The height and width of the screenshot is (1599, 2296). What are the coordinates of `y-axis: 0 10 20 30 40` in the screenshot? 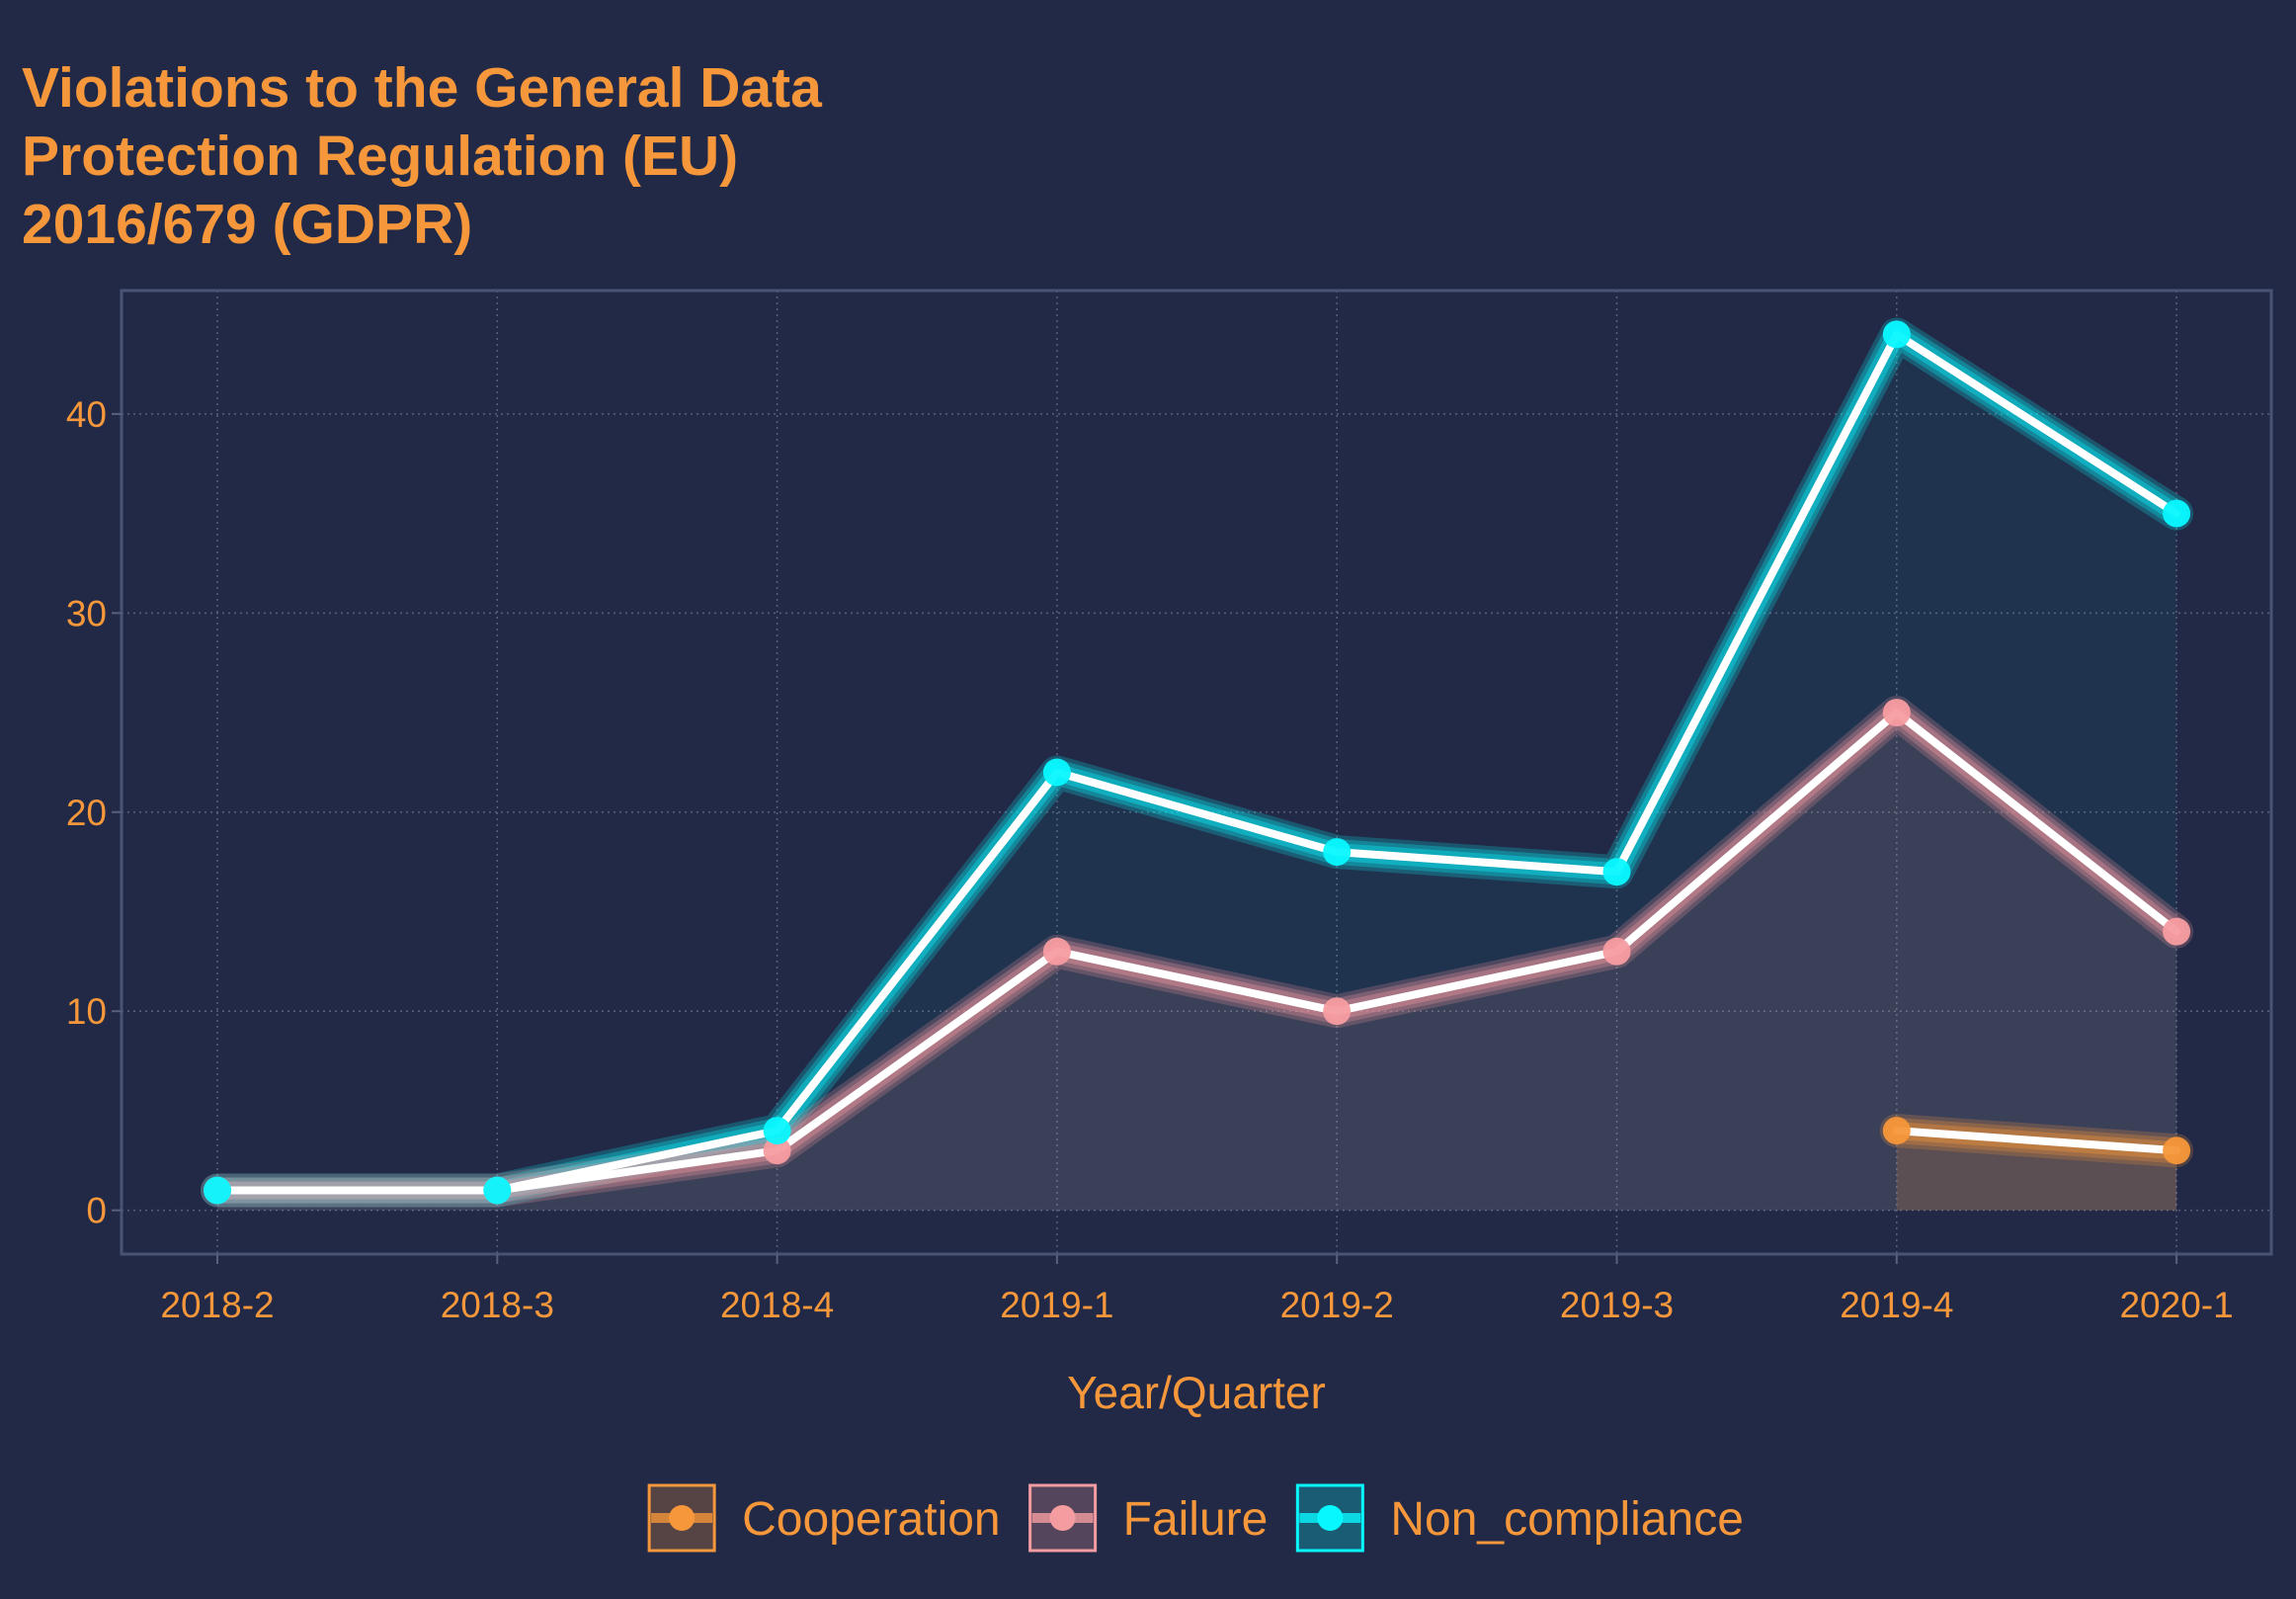 It's located at (94, 813).